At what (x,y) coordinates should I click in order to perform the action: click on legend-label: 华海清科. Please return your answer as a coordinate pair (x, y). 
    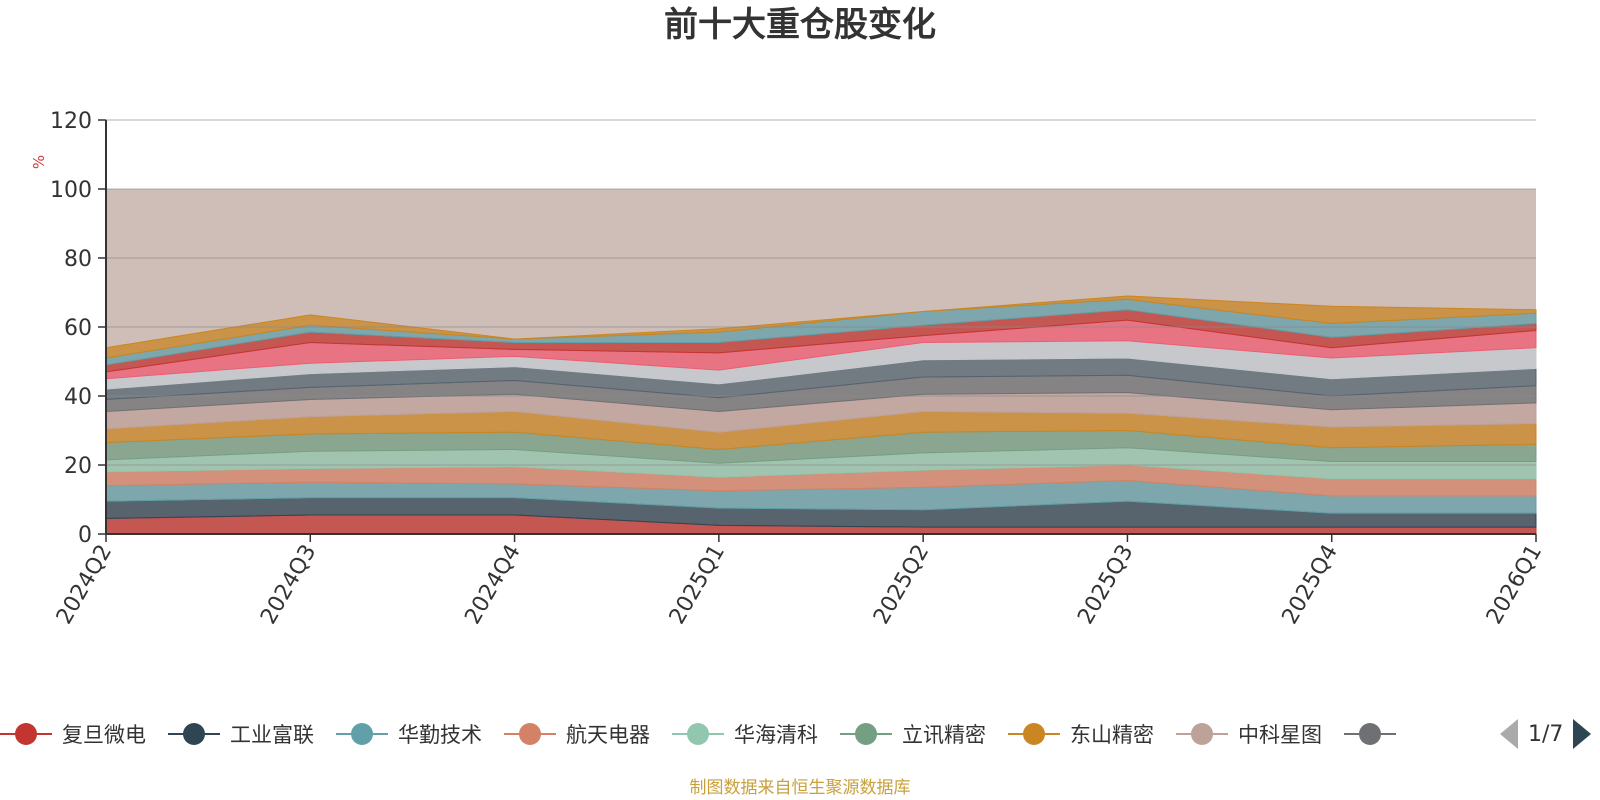
    Looking at the image, I should click on (776, 735).